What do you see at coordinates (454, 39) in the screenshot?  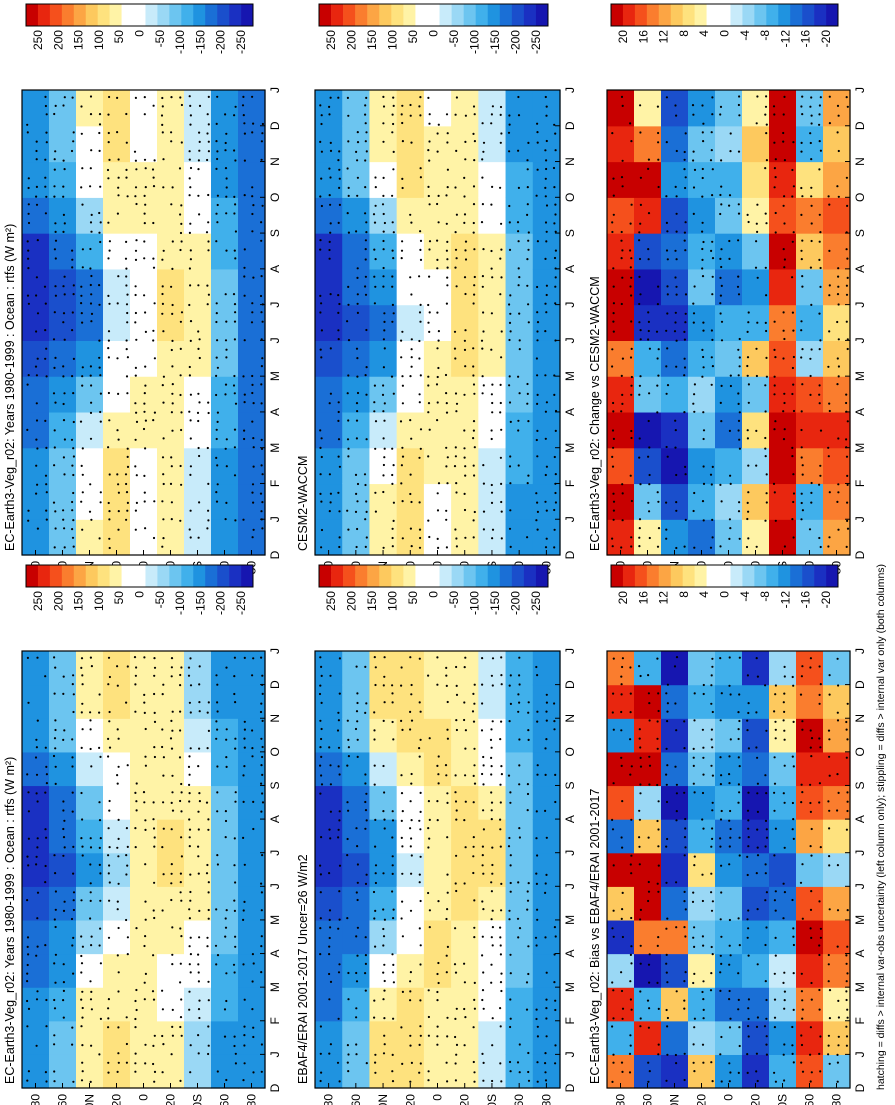 I see `colorbar-label: -50` at bounding box center [454, 39].